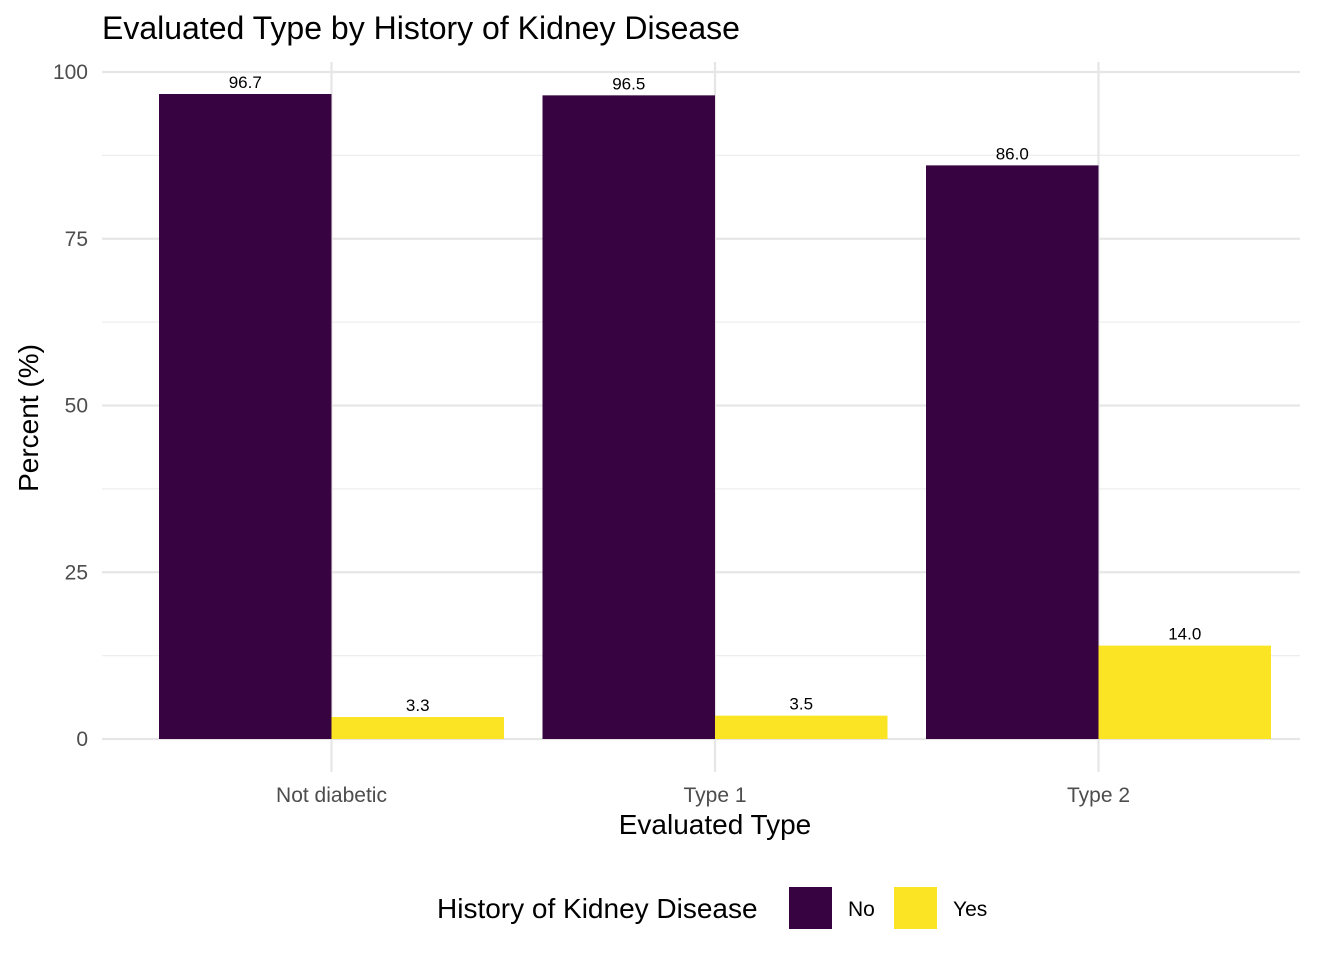 The height and width of the screenshot is (965, 1344). Describe the element at coordinates (915, 908) in the screenshot. I see `legend-key-yes` at that location.